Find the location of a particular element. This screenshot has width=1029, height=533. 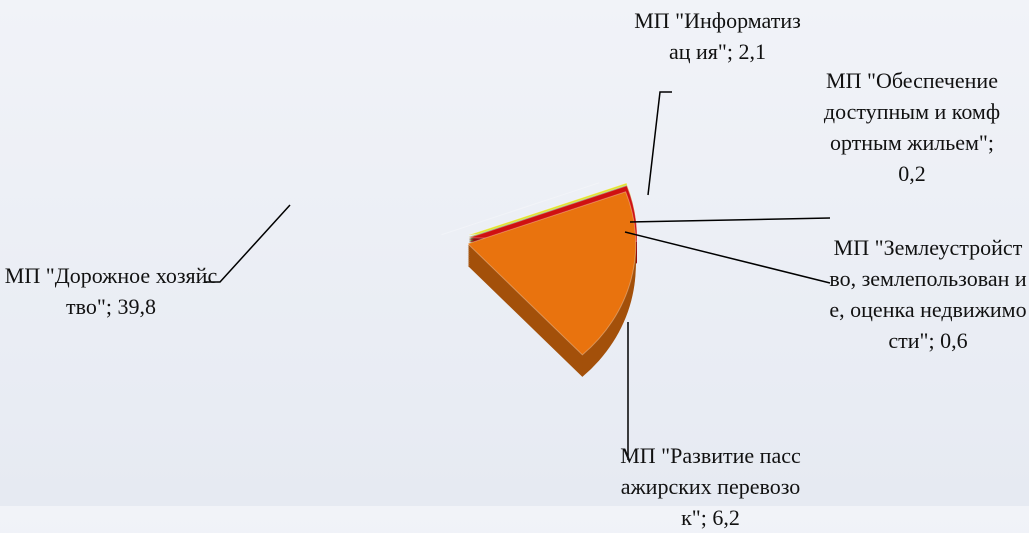

data-label: МП "Информатизац ия"; 2,1 is located at coordinates (717, 36).